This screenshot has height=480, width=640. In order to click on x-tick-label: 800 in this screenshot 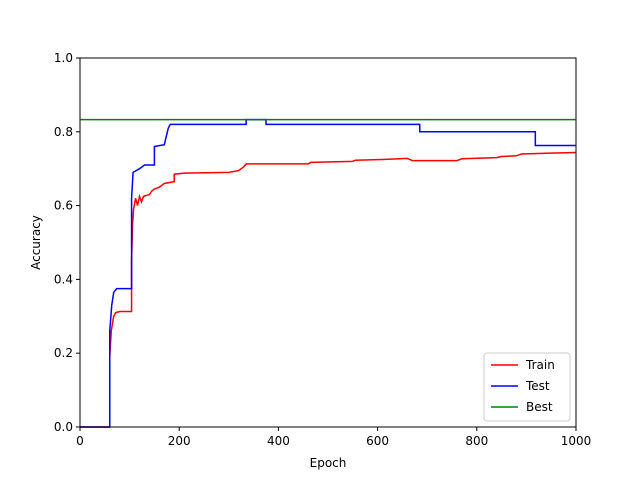, I will do `click(476, 441)`.